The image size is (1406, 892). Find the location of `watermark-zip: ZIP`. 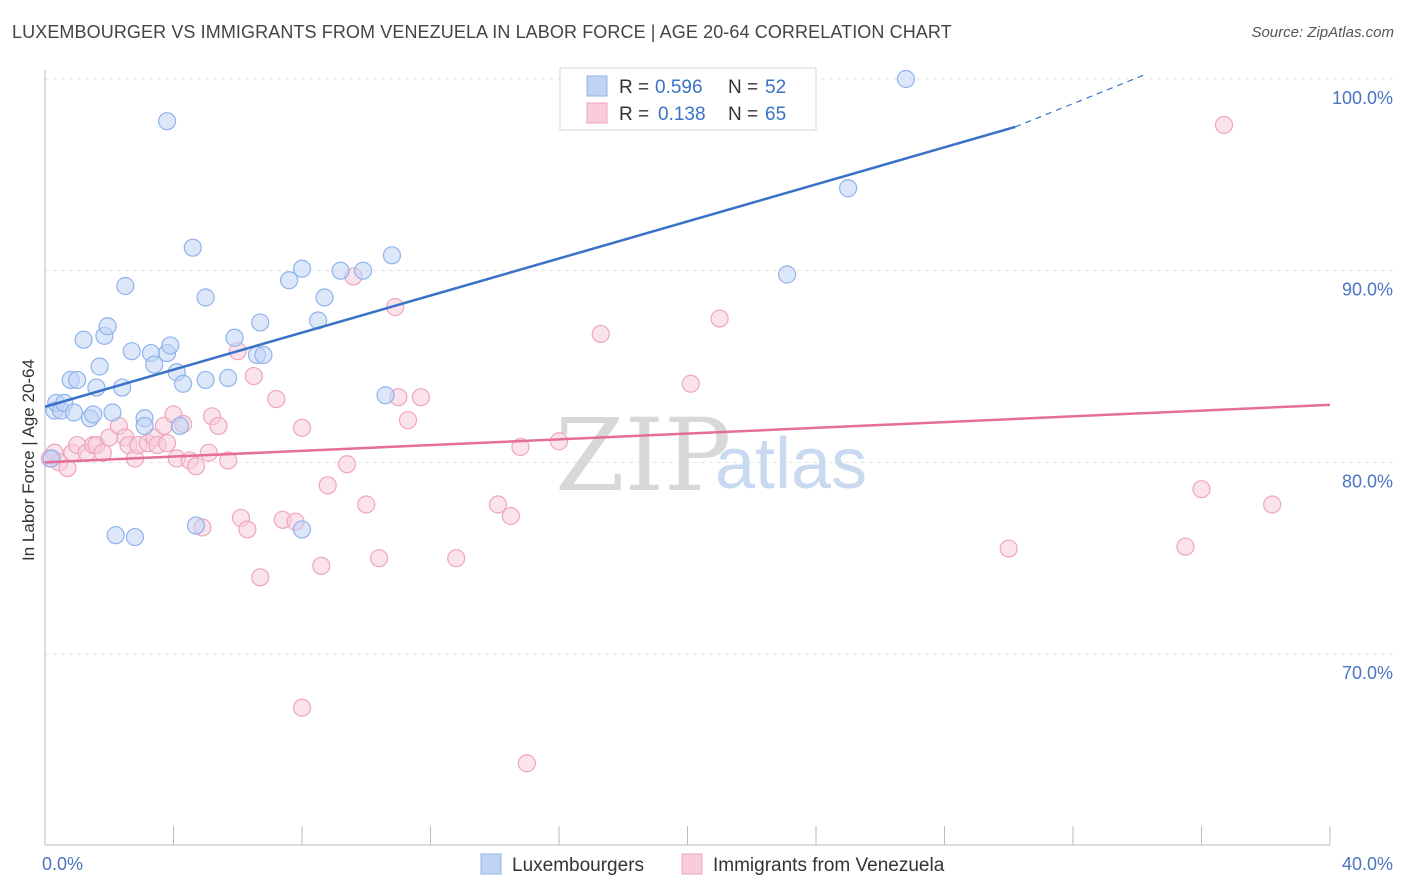

watermark-zip: ZIP is located at coordinates (643, 455).